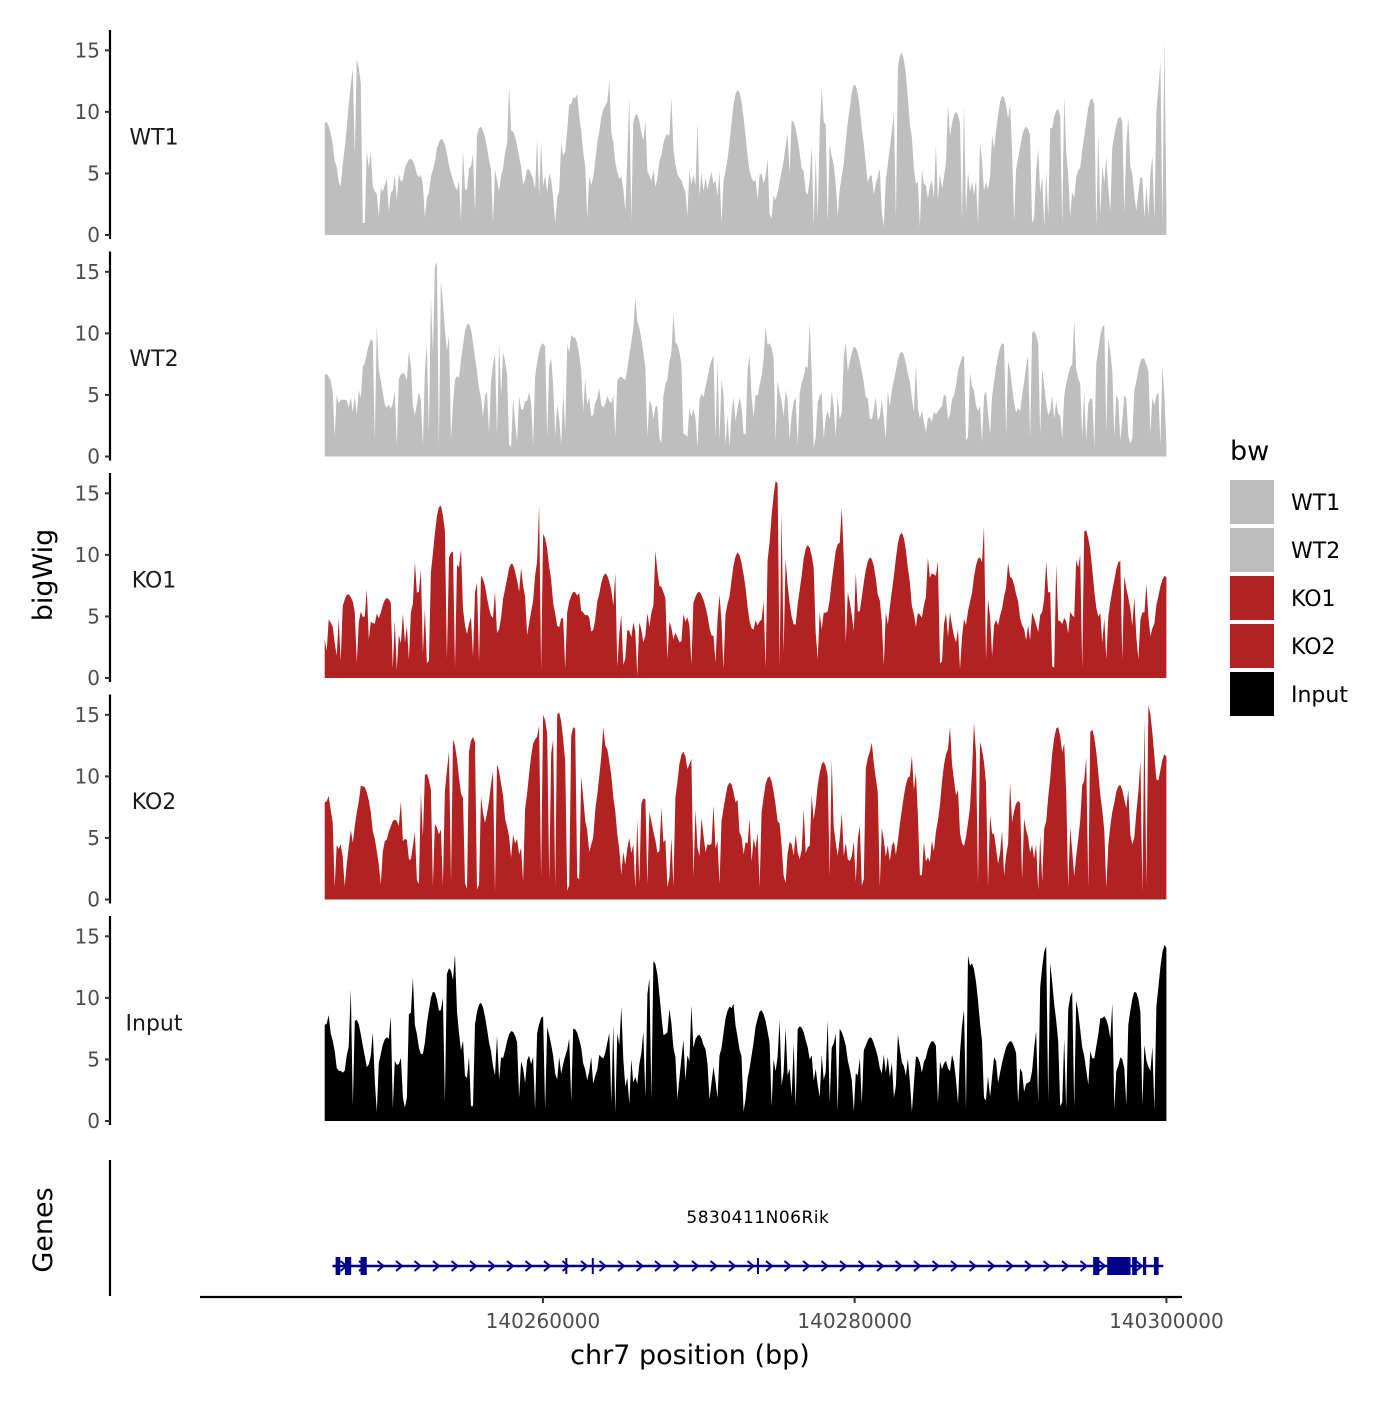 This screenshot has width=1400, height=1404. I want to click on legend-swatch-wt1, so click(1252, 502).